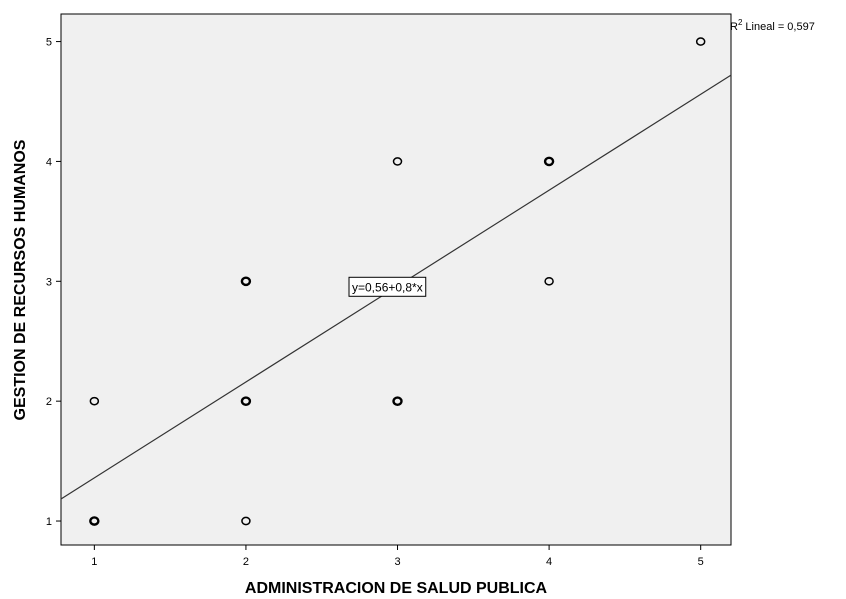 The image size is (846, 599). What do you see at coordinates (397, 562) in the screenshot?
I see `x-tick-label: 3` at bounding box center [397, 562].